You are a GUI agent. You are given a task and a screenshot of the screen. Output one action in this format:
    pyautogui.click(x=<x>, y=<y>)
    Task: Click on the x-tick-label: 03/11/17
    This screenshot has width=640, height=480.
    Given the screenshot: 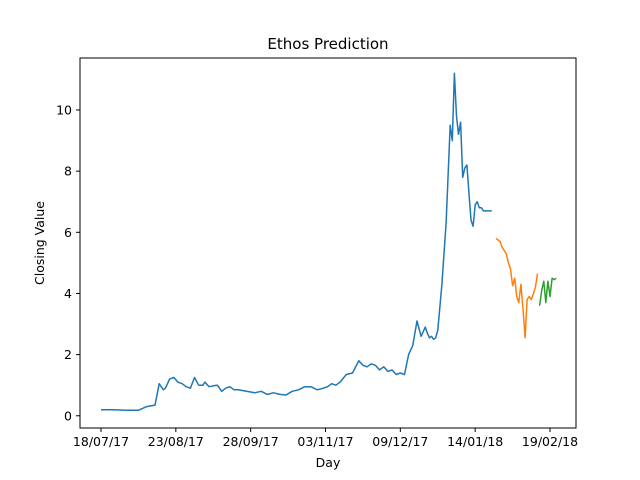 What is the action you would take?
    pyautogui.click(x=325, y=441)
    